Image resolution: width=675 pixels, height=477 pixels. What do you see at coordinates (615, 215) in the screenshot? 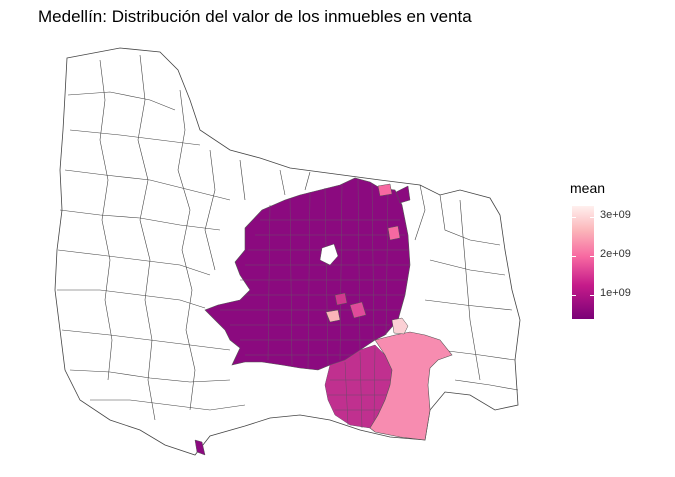
I see `legend-tick-label: 3e+09` at bounding box center [615, 215].